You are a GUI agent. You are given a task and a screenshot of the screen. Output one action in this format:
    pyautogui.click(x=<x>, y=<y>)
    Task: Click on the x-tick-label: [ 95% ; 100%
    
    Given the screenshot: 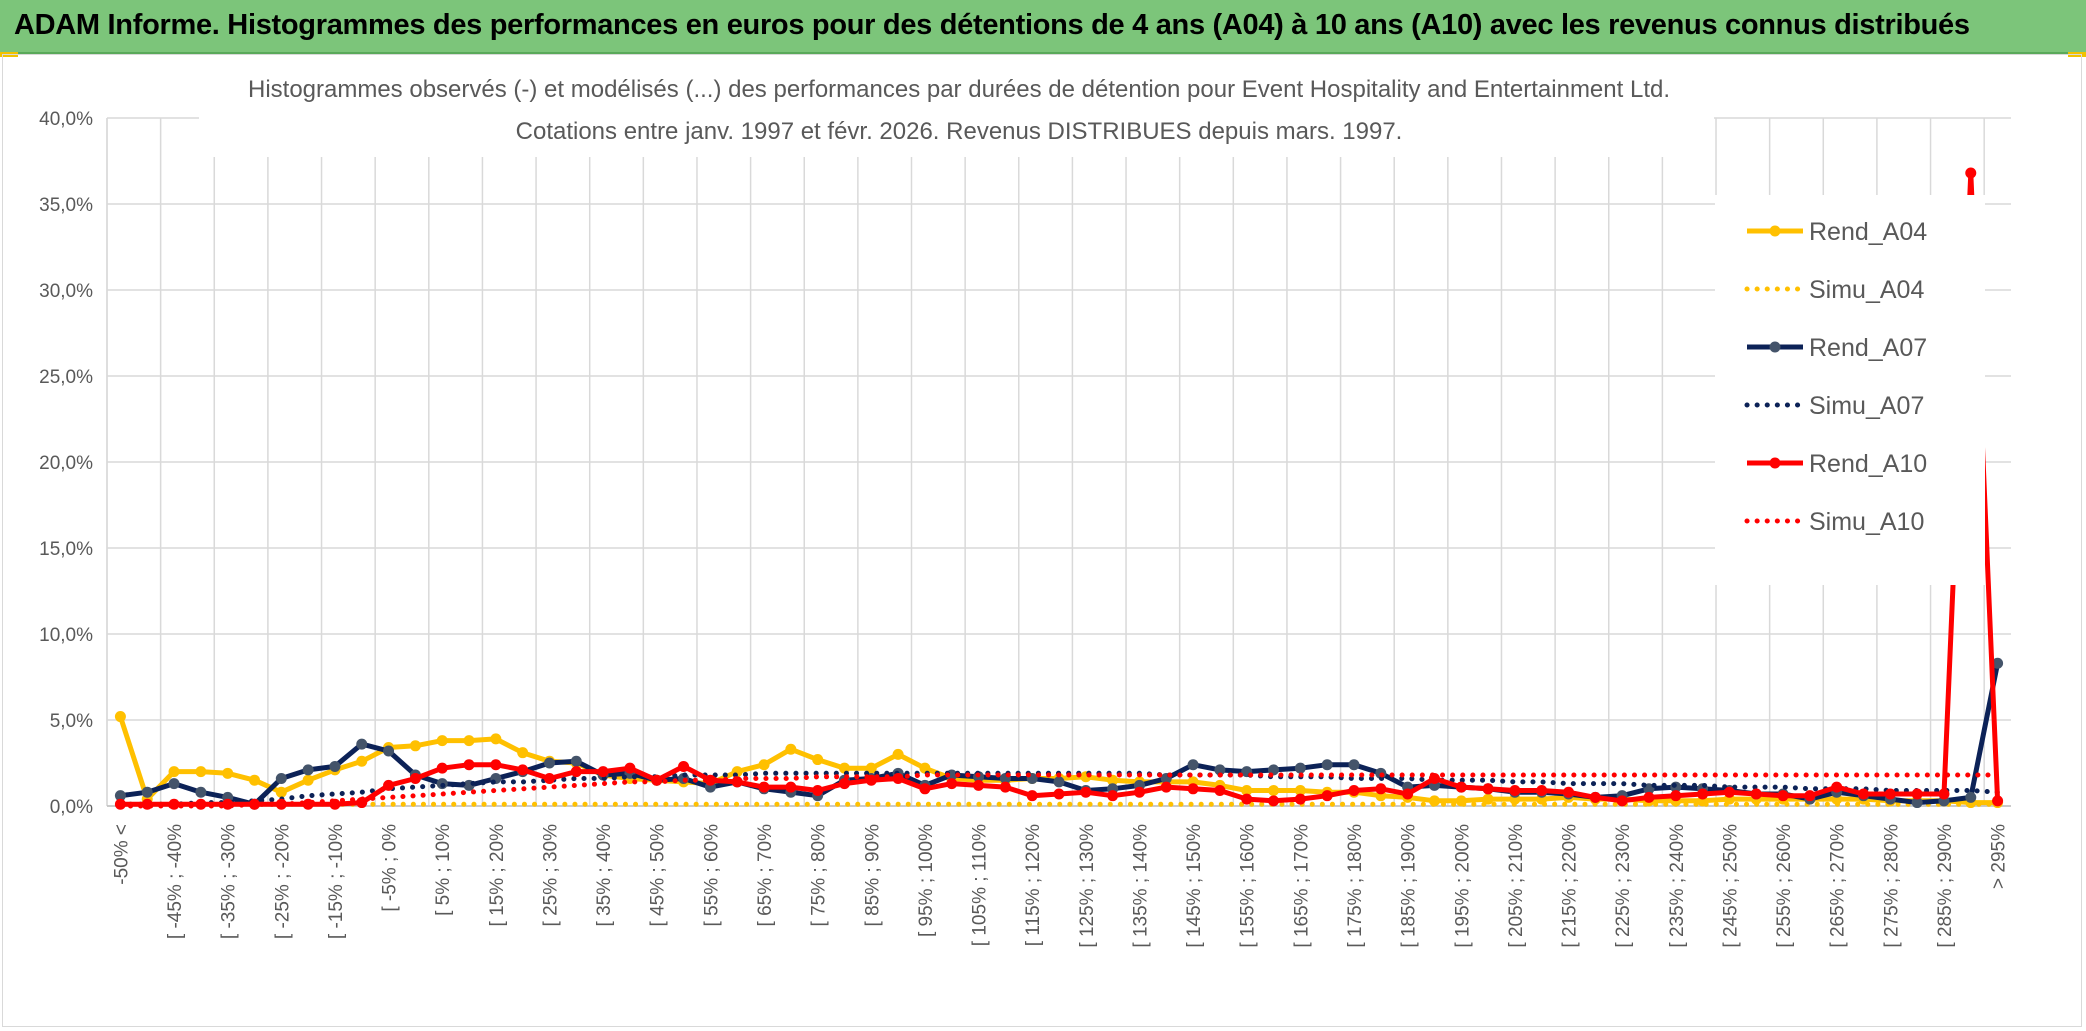 What is the action you would take?
    pyautogui.click(x=926, y=880)
    